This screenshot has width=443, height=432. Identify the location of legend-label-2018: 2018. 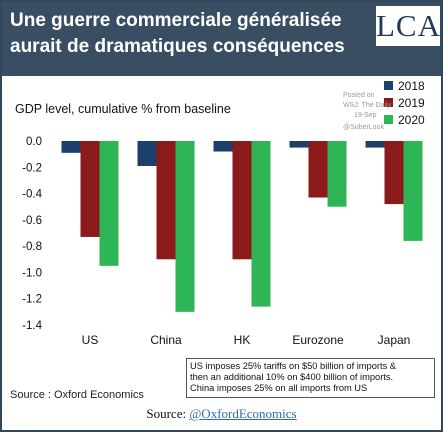
(411, 86).